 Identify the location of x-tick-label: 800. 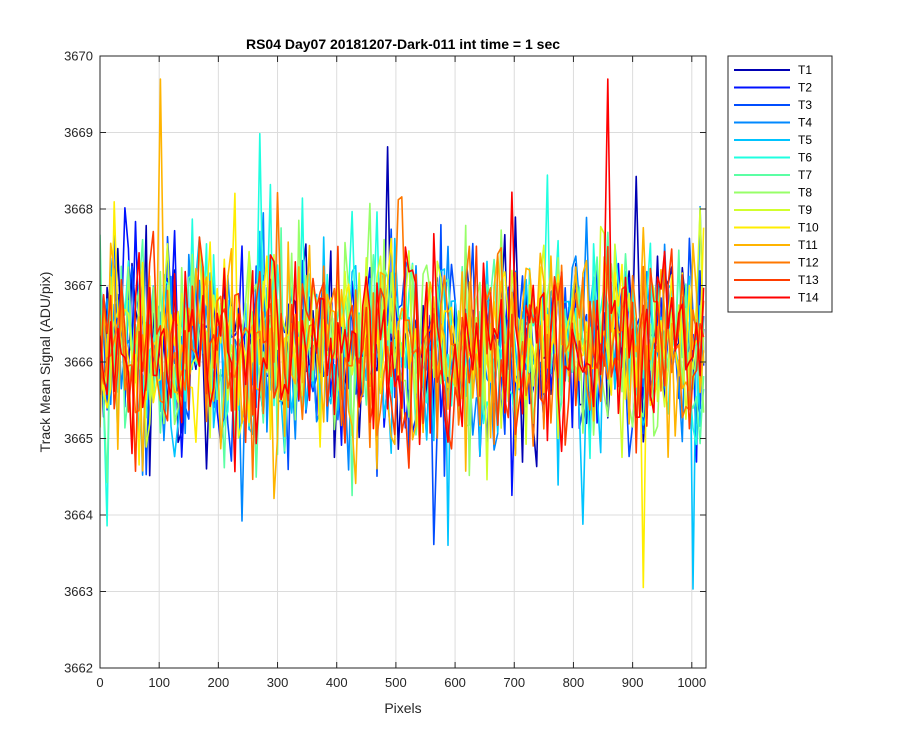
(574, 682).